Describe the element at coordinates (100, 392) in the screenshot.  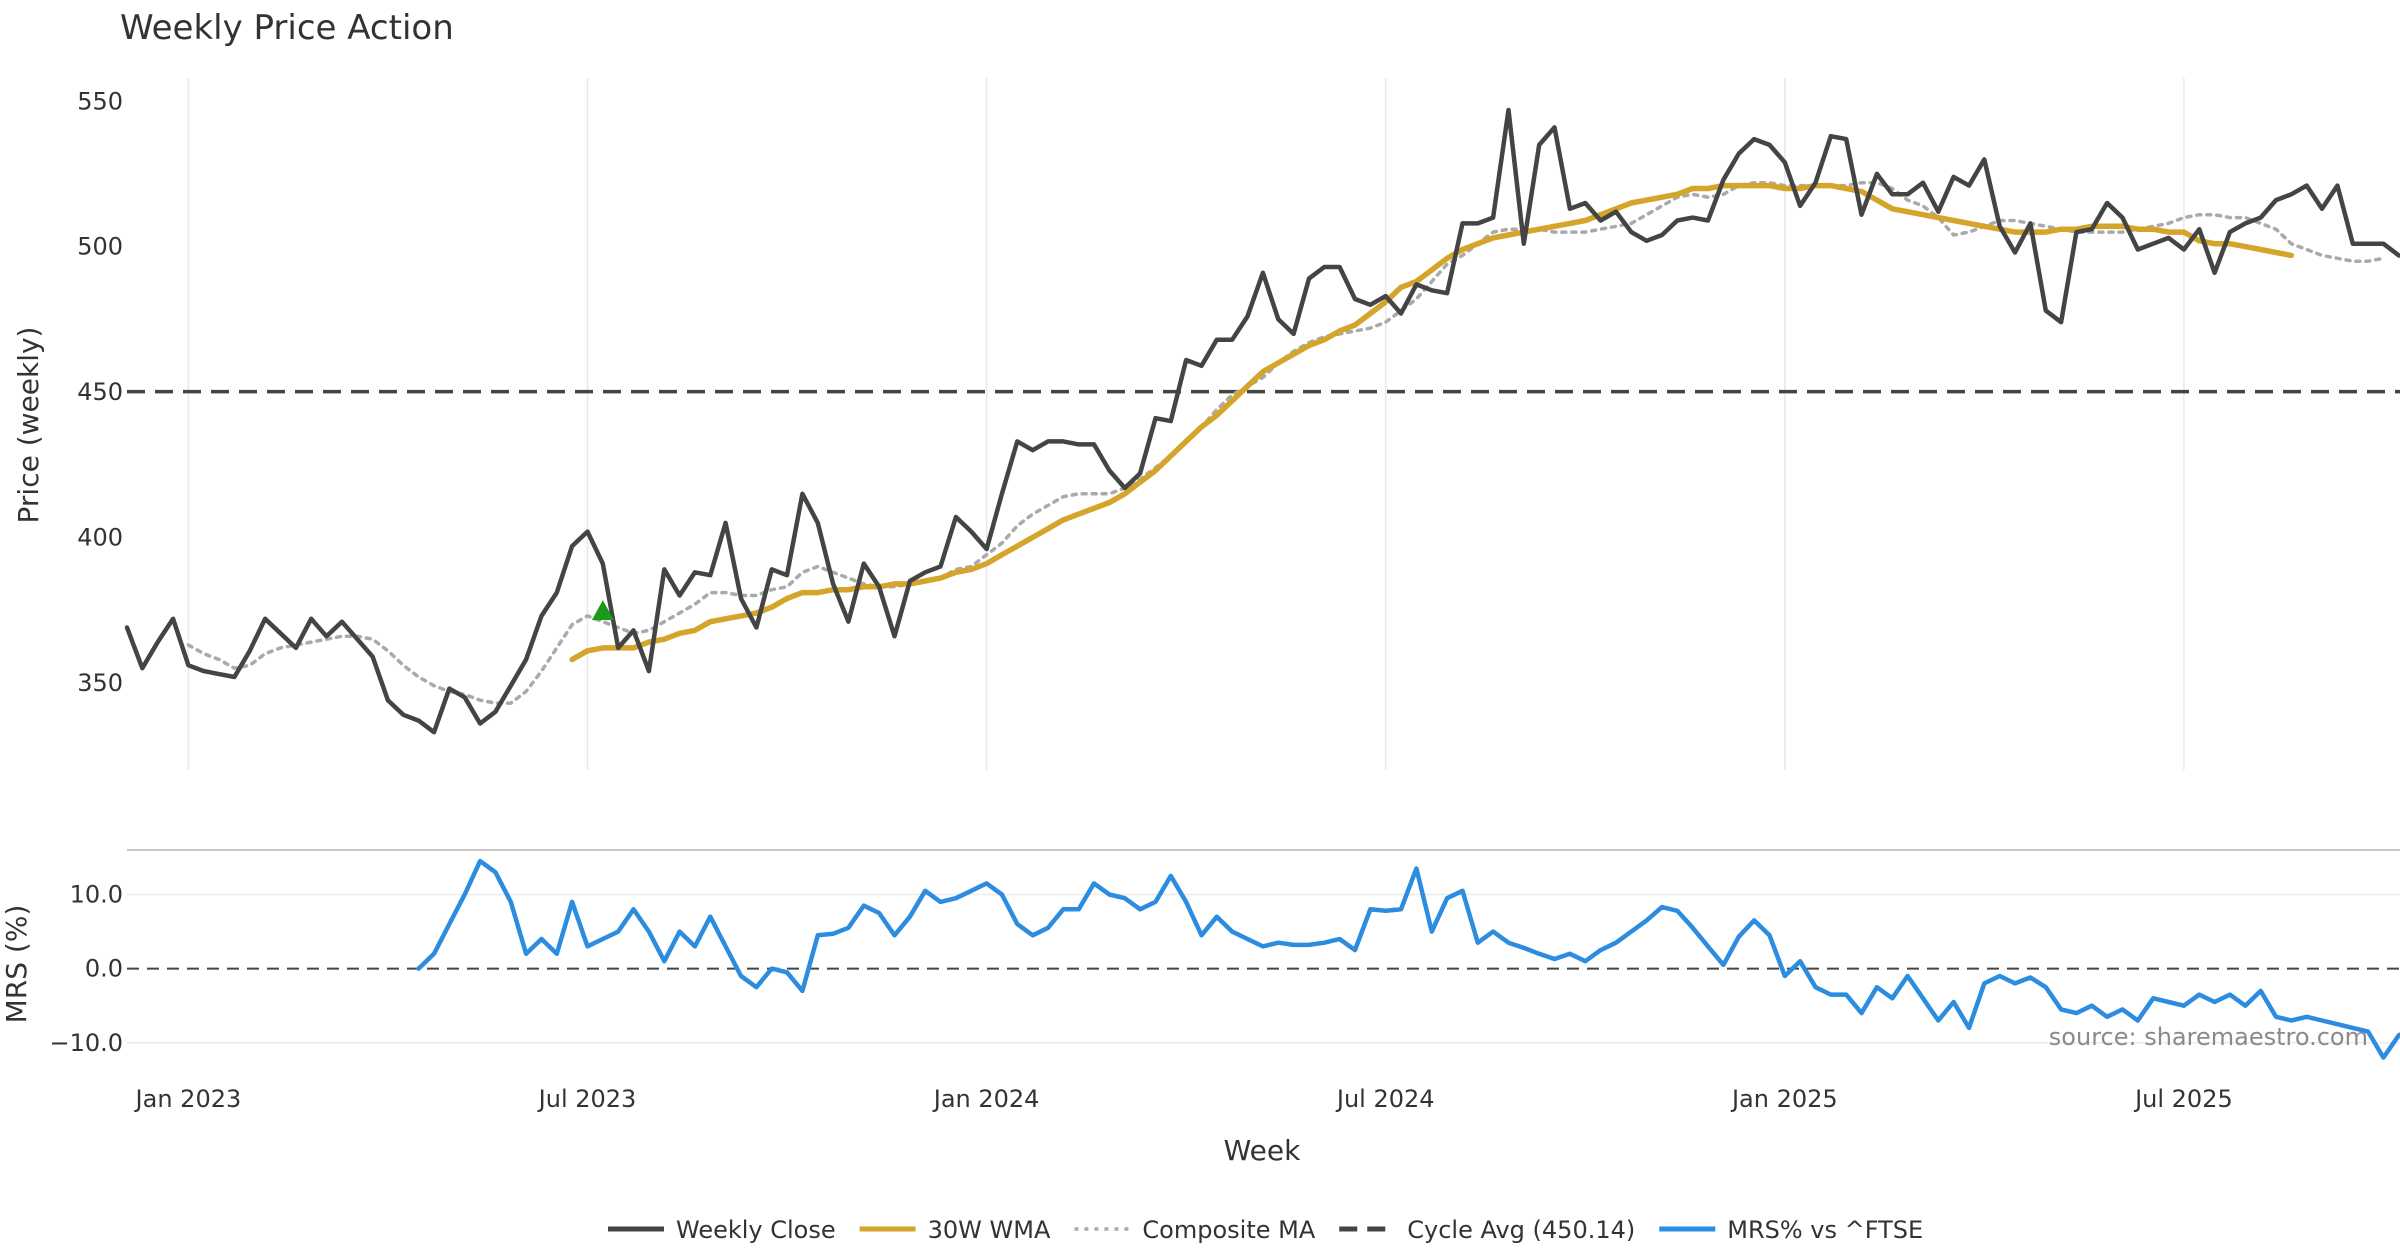
I see `price-y-tick-label: 450` at that location.